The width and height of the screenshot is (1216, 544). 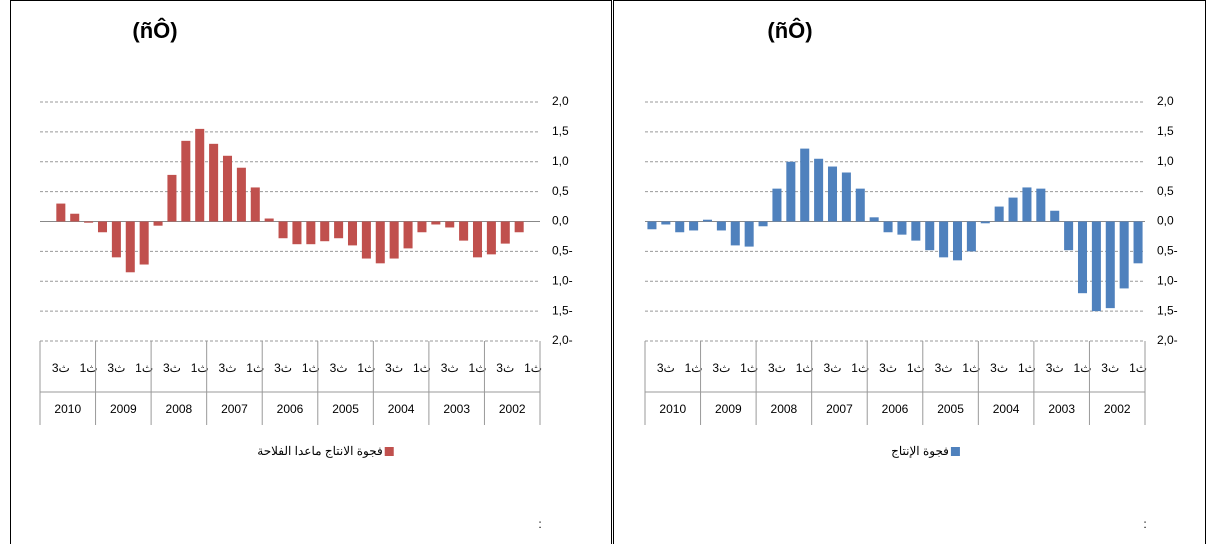 What do you see at coordinates (1165, 191) in the screenshot?
I see `y-tick-label: 0,5` at bounding box center [1165, 191].